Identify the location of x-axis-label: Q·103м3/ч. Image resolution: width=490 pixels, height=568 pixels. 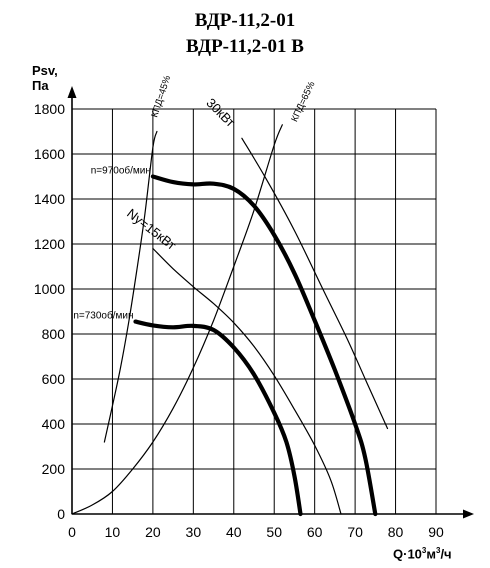
(422, 553).